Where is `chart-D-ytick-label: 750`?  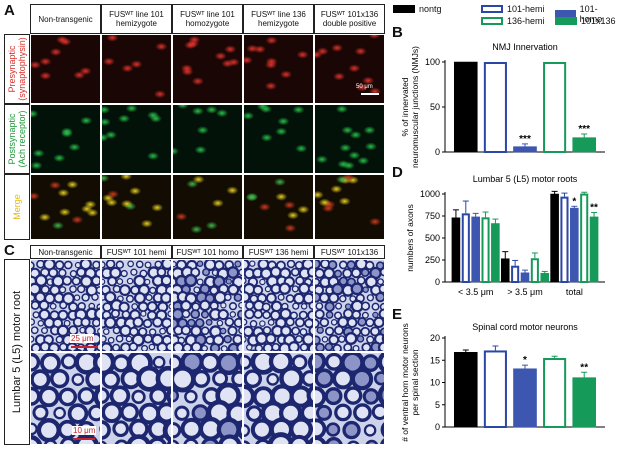
chart-D-ytick-label: 750 is located at coordinates (432, 216).